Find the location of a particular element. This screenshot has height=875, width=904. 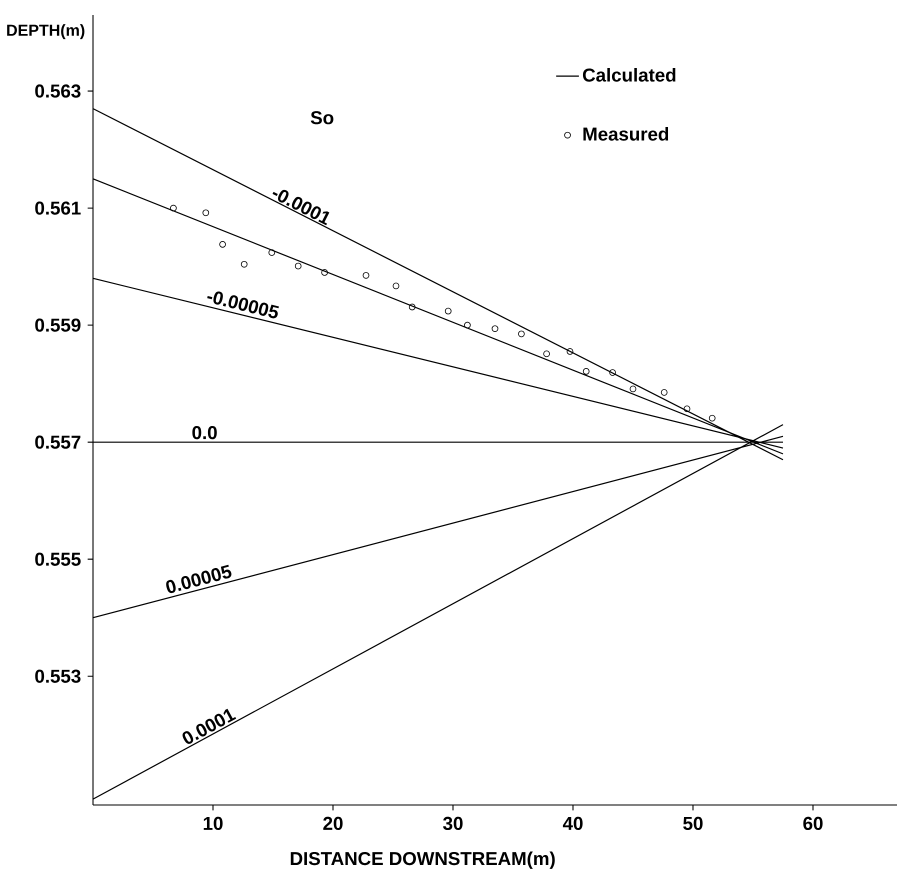

annotation: So is located at coordinates (322, 117).